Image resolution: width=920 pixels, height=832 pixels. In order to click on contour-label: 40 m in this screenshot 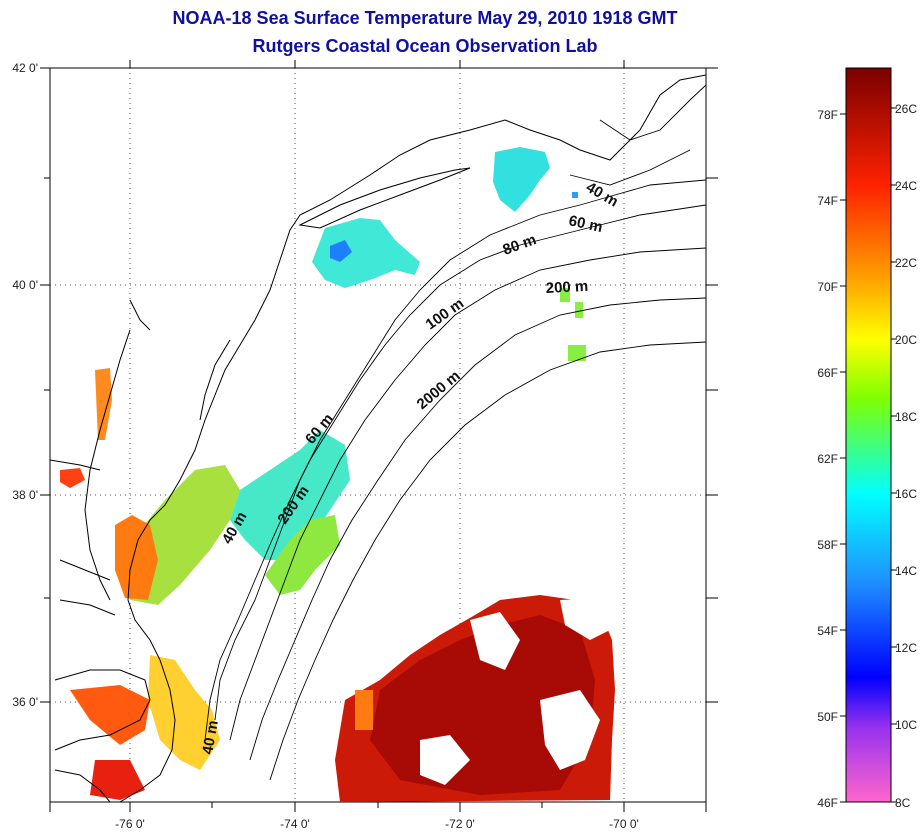, I will do `click(210, 737)`.